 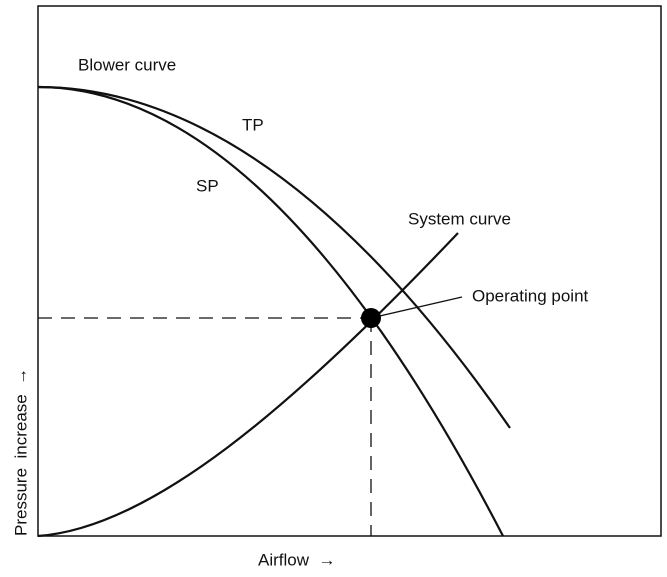 I want to click on label: Blower curve, so click(x=127, y=64).